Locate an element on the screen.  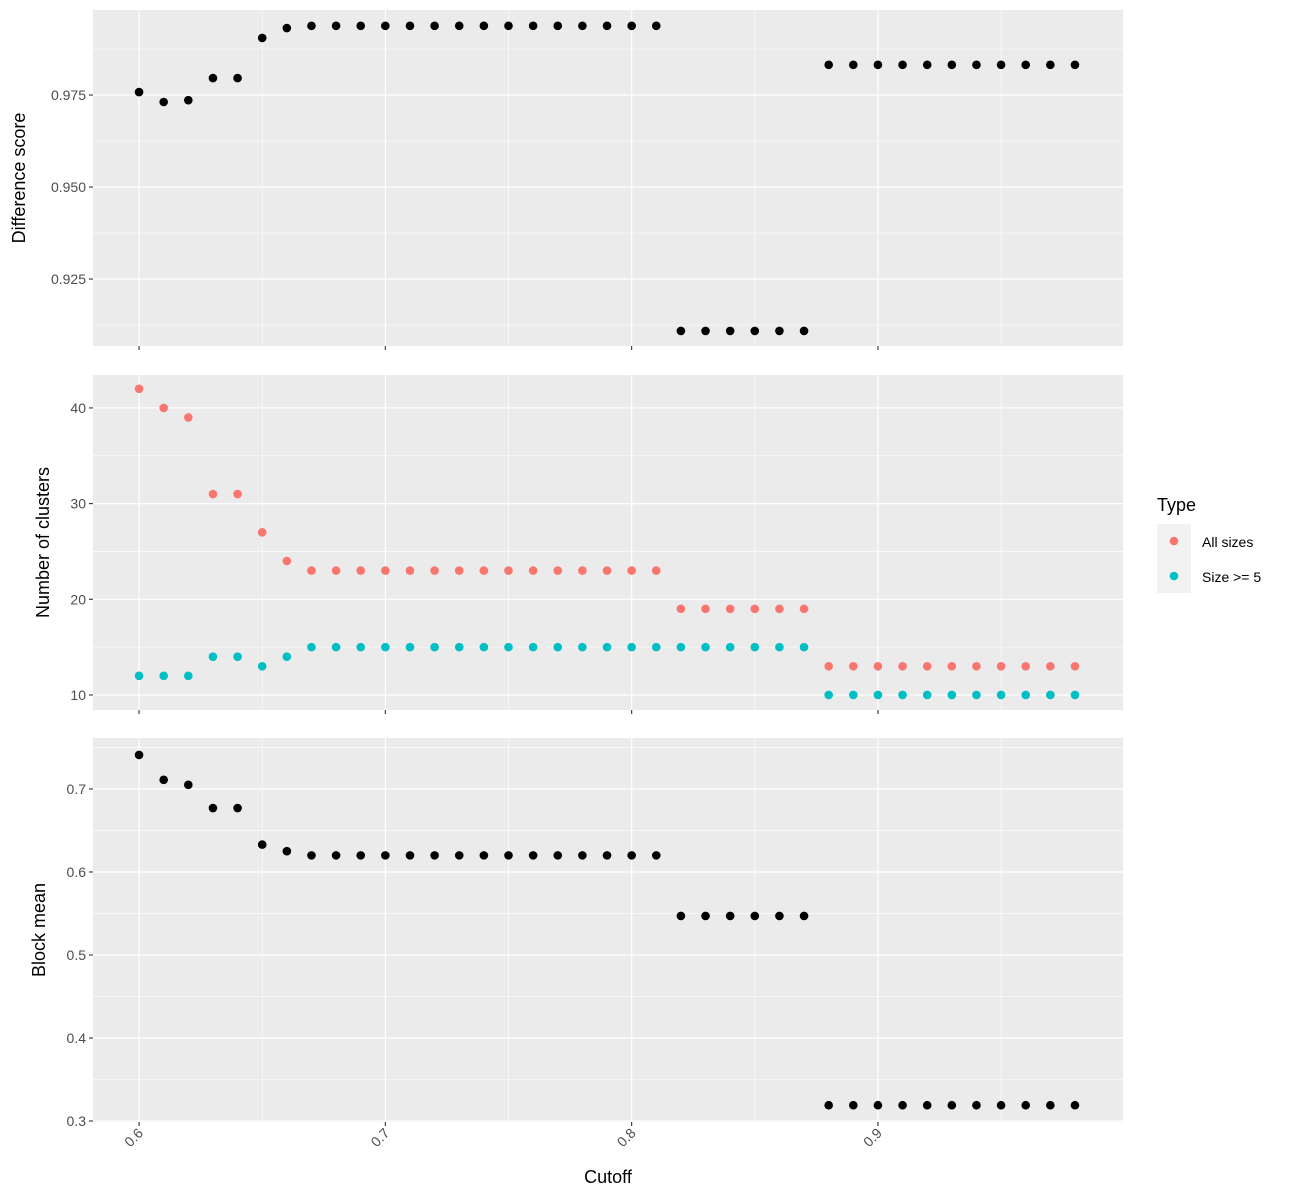
x-tick-label: 0.8 is located at coordinates (626, 1137).